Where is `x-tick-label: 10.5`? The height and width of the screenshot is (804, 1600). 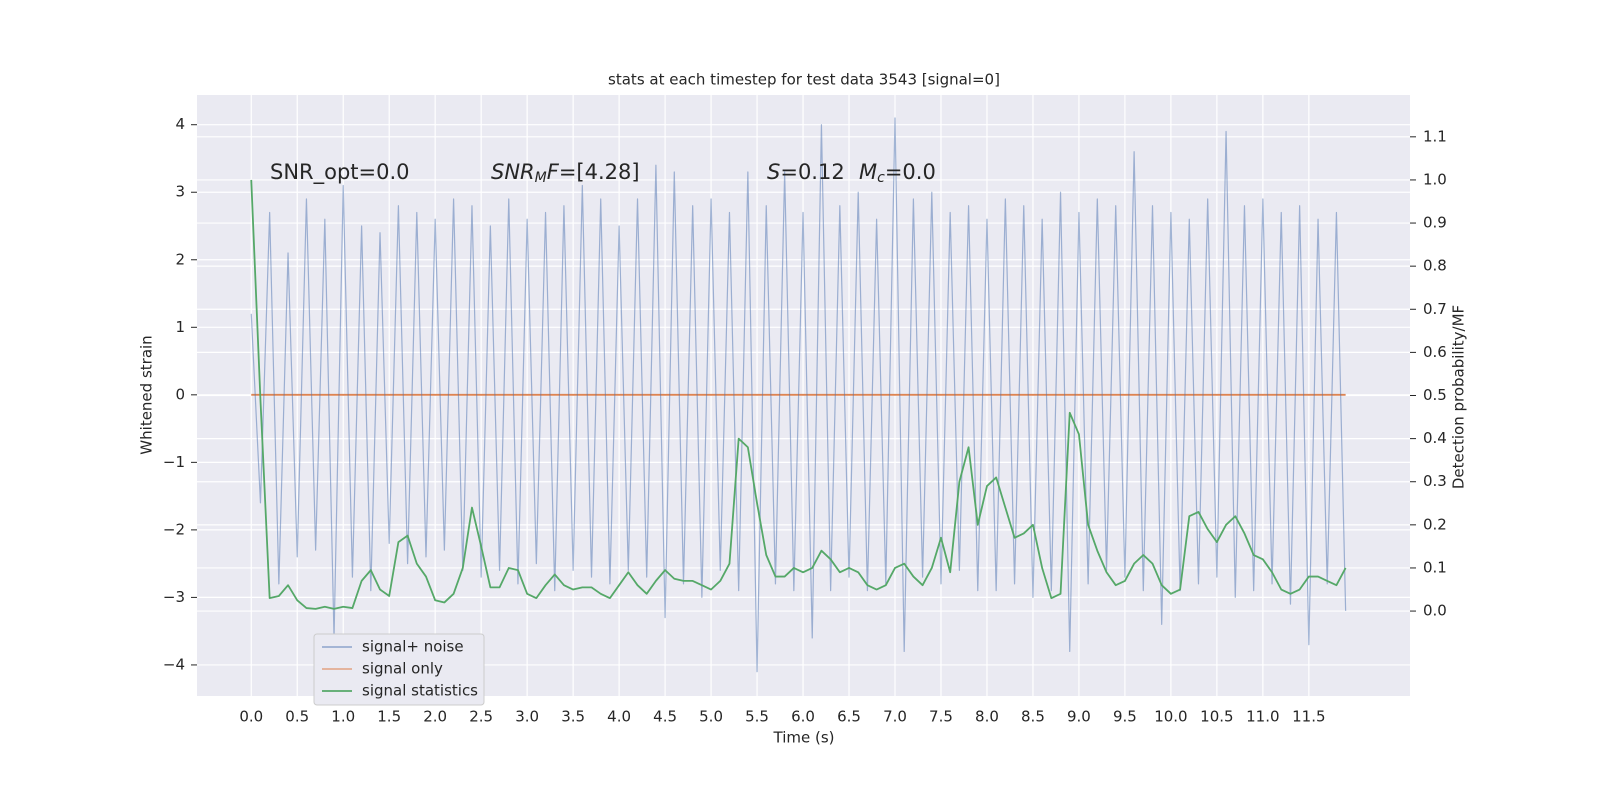
x-tick-label: 10.5 is located at coordinates (1216, 717).